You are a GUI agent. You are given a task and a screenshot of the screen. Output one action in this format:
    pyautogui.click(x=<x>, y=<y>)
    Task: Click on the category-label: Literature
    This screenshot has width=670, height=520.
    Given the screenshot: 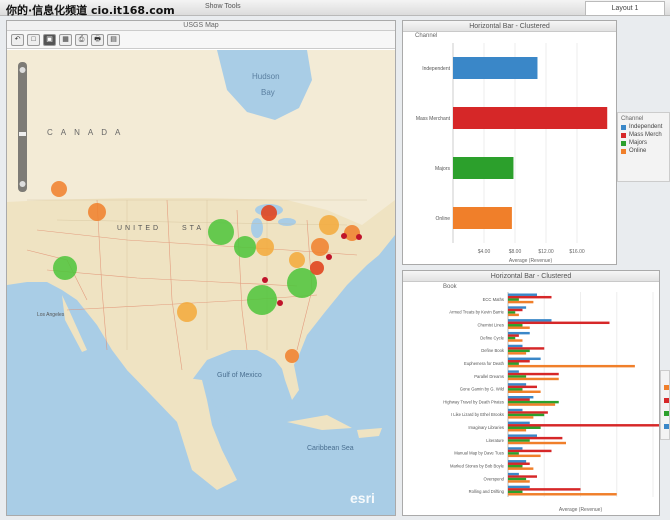 What is the action you would take?
    pyautogui.click(x=495, y=440)
    